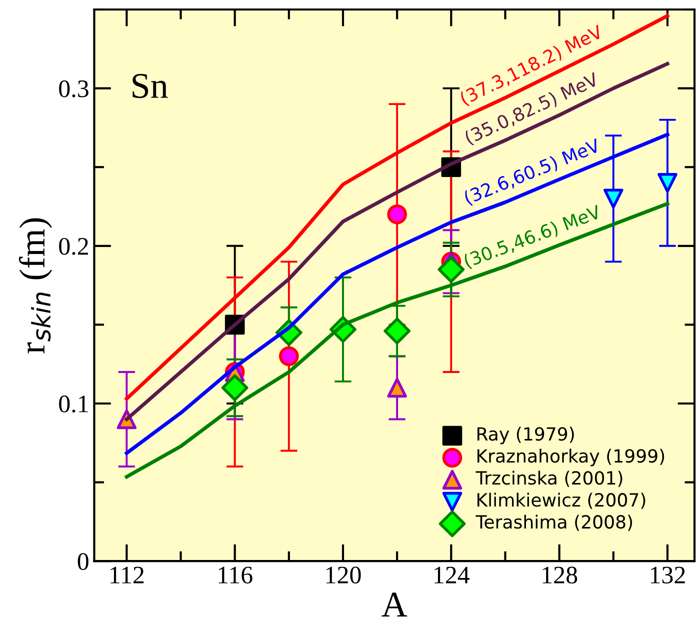 The width and height of the screenshot is (698, 634). I want to click on y-tick-label: 0.2, so click(73, 246).